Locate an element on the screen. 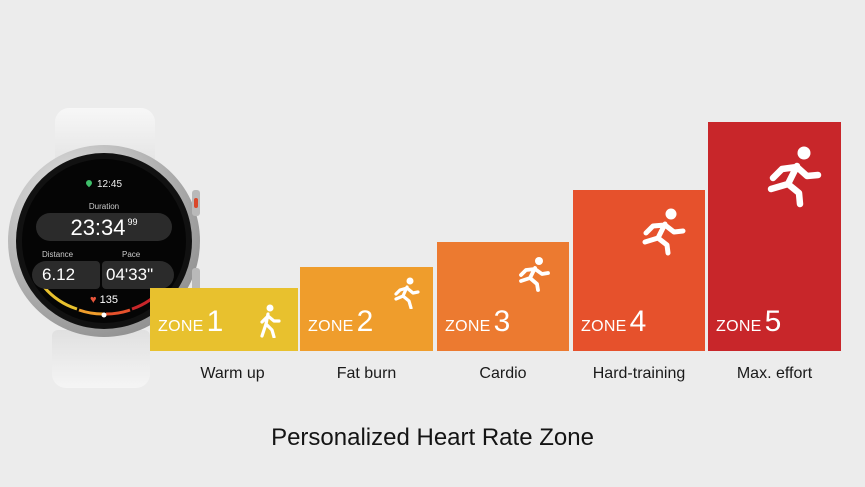  heart-icon: ♥ is located at coordinates (93, 300).